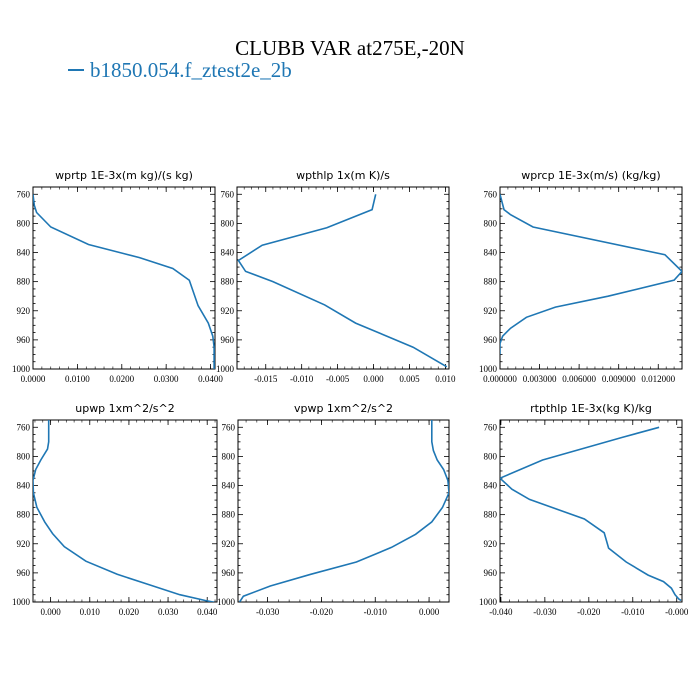 This screenshot has height=700, width=700. What do you see at coordinates (677, 612) in the screenshot?
I see `x-tick-label: -0.000` at bounding box center [677, 612].